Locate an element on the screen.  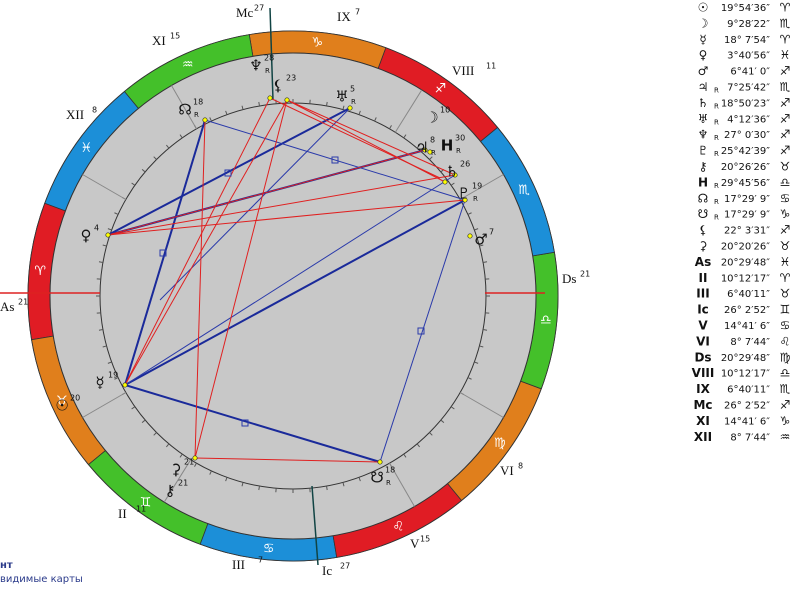
table-sign: ♋ is located at coordinates (785, 198).